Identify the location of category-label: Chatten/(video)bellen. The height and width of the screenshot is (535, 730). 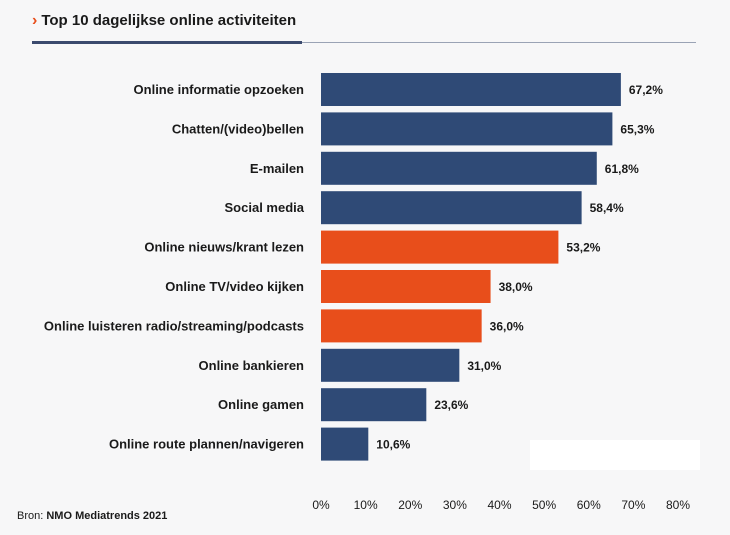
(238, 128).